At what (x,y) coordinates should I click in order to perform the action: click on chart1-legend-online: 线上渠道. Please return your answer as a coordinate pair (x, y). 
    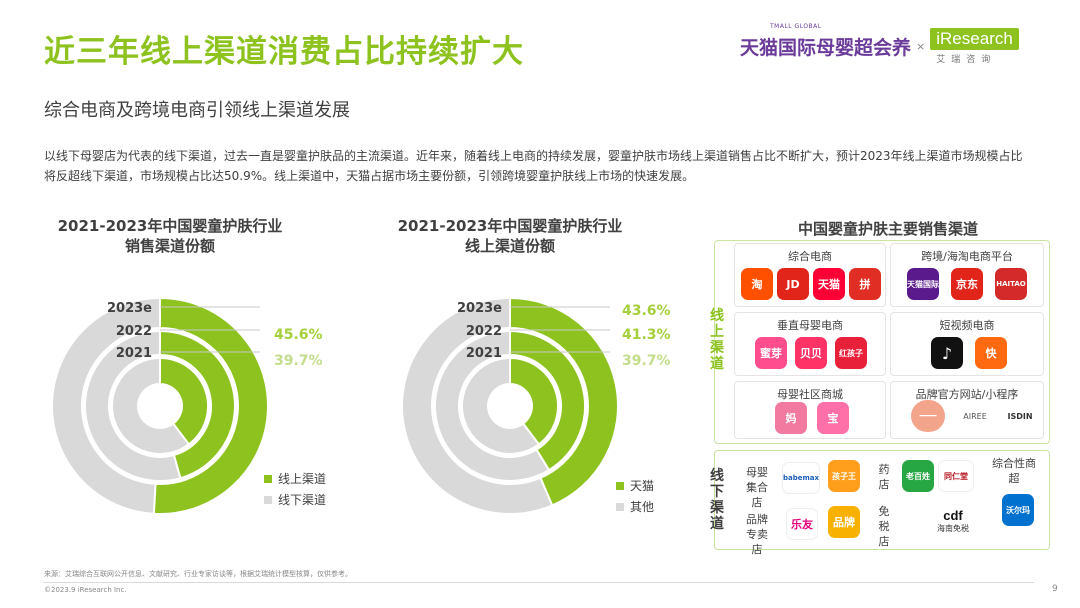
    Looking at the image, I should click on (295, 478).